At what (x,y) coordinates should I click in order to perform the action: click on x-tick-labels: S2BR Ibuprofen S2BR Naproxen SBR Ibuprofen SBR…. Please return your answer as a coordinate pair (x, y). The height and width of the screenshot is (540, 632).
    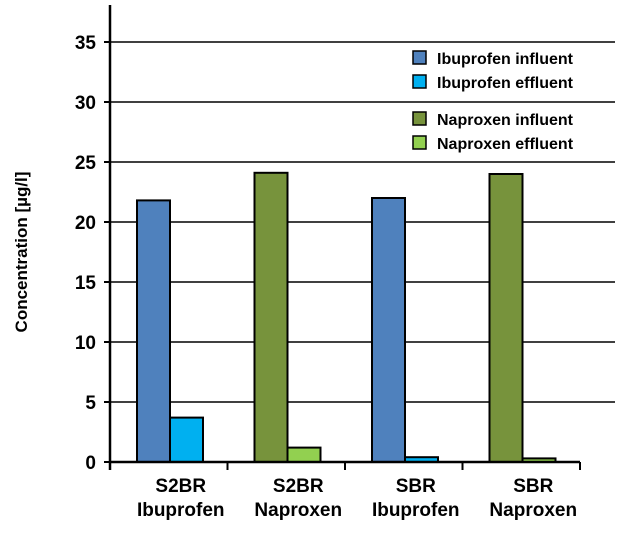
    Looking at the image, I should click on (357, 498).